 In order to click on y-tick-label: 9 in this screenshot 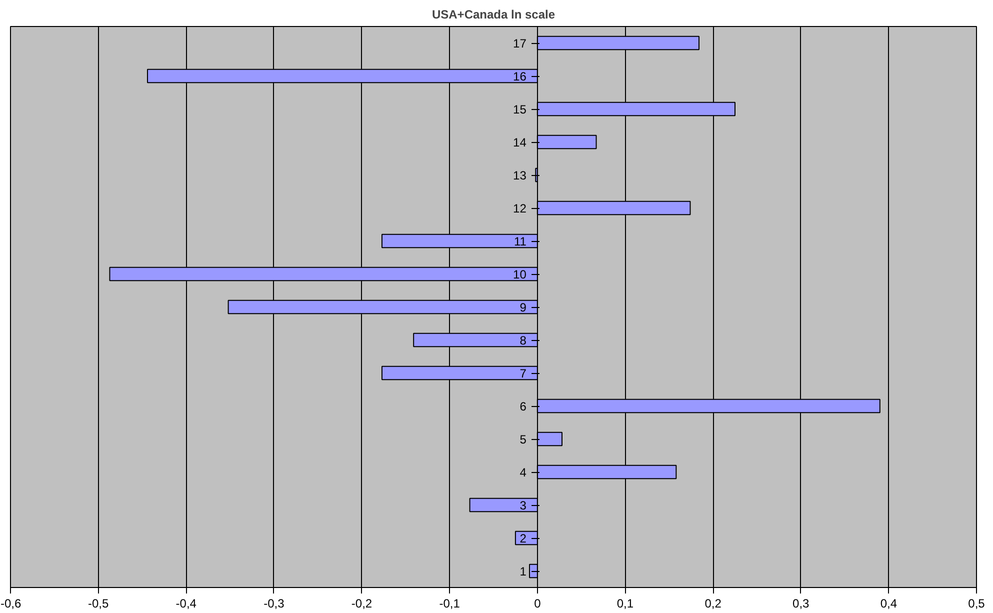, I will do `click(523, 307)`.